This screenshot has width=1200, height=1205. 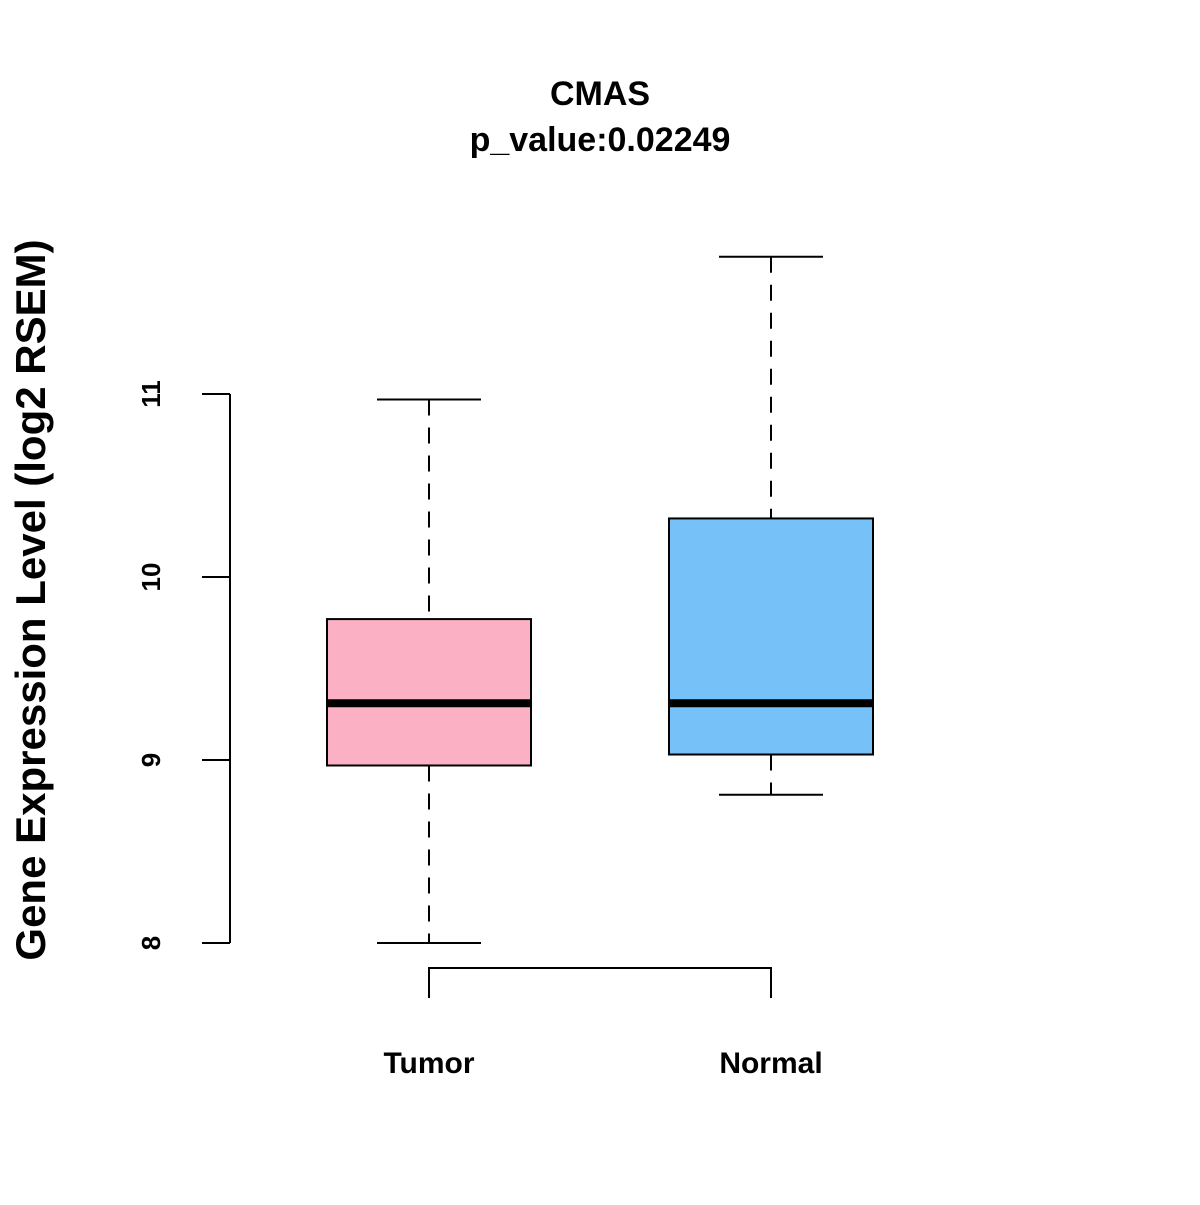 I want to click on bracket-line, so click(x=600, y=982).